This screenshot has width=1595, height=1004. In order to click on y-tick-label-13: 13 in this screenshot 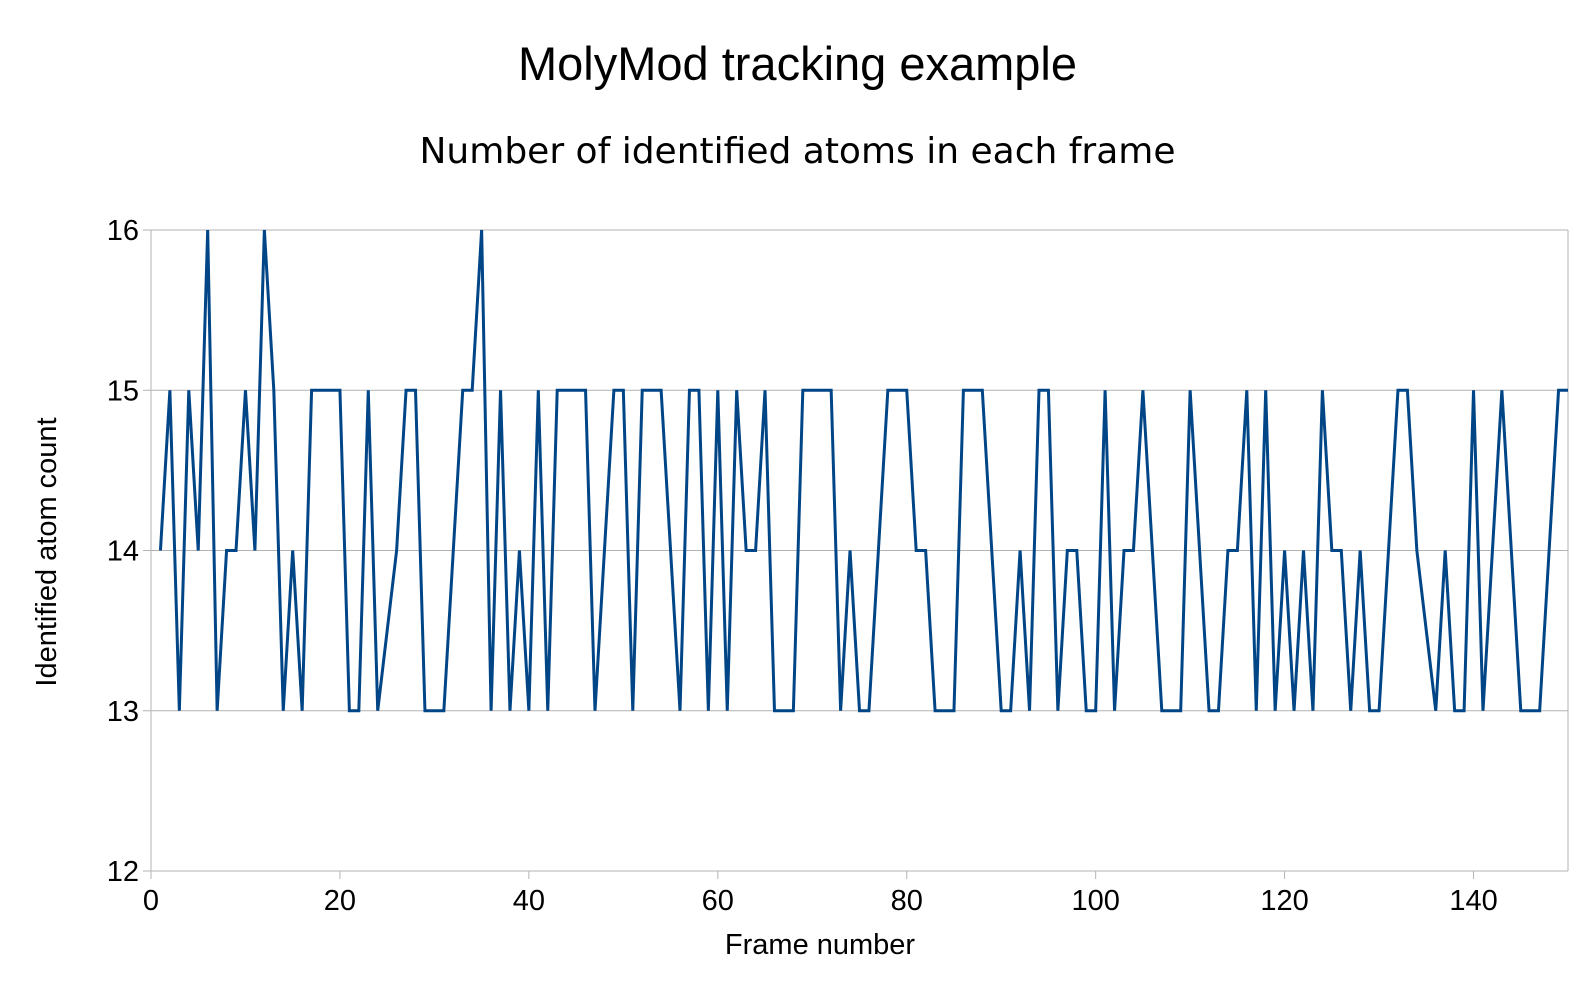, I will do `click(123, 712)`.